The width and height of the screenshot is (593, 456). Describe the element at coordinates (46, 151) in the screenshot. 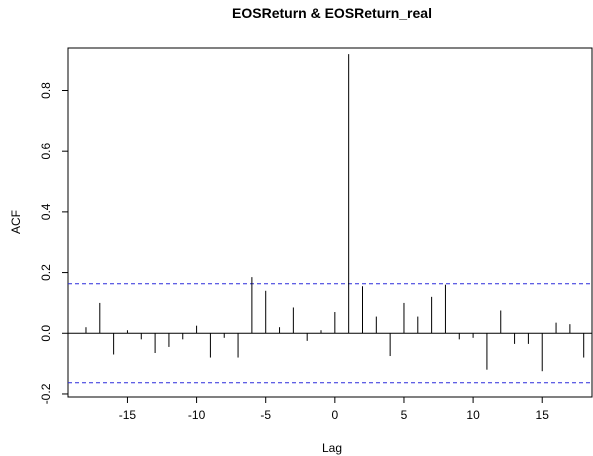

I see `y-tick-label: 0.6` at that location.